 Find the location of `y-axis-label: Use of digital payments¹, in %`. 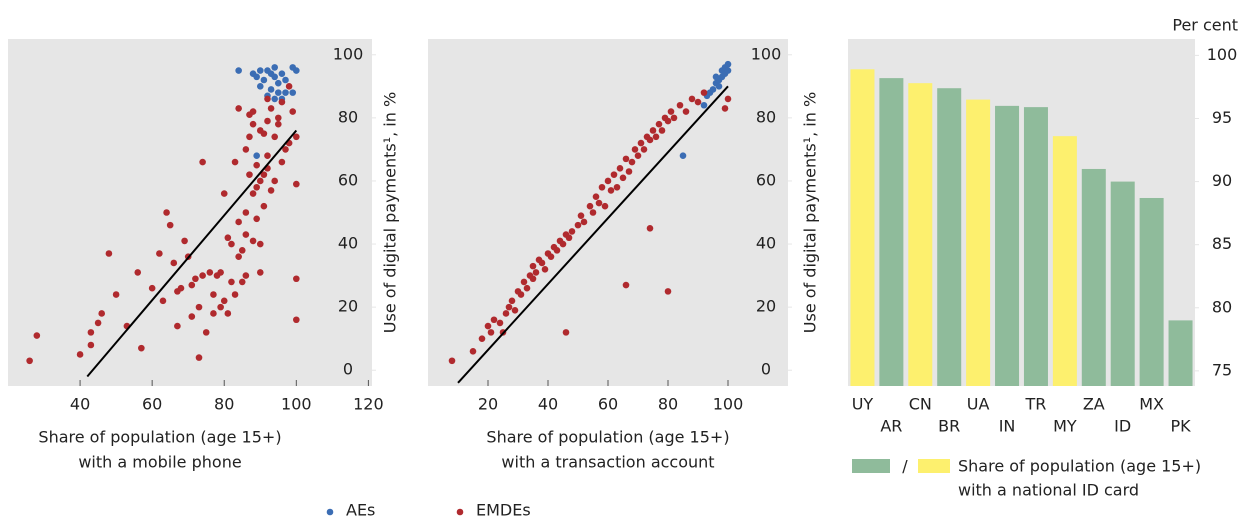

y-axis-label: Use of digital payments¹, in % is located at coordinates (810, 212).